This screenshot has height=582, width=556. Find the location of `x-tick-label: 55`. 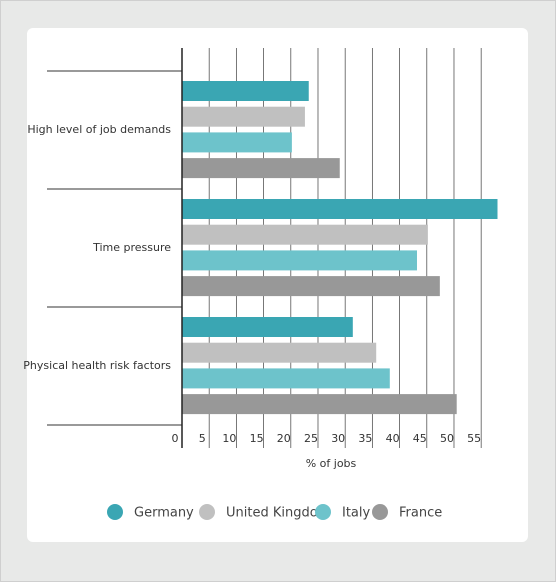

x-tick-label: 55 is located at coordinates (474, 438).